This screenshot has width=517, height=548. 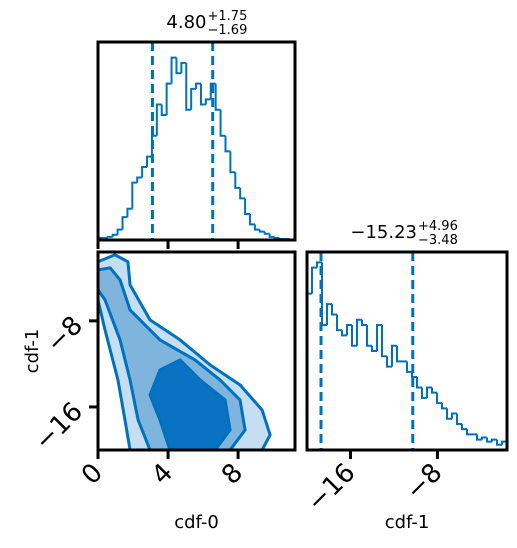 What do you see at coordinates (438, 226) in the screenshot?
I see `title-upper: +4.96` at bounding box center [438, 226].